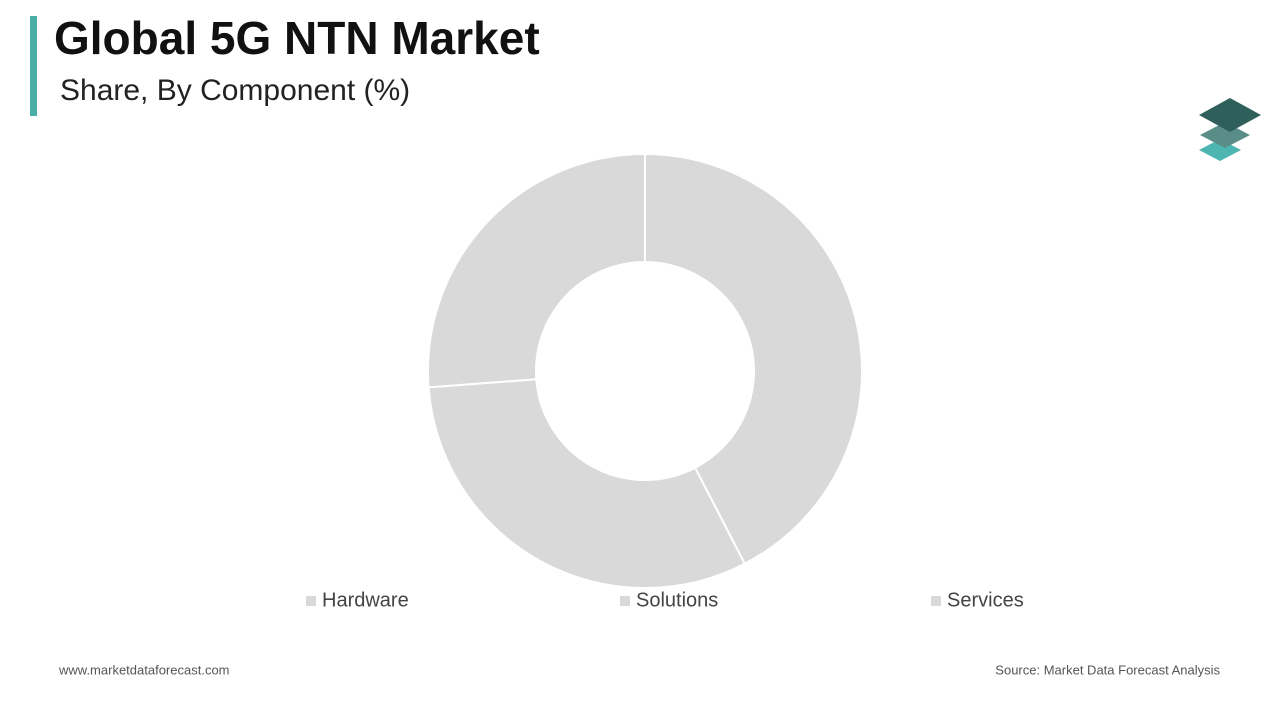 The height and width of the screenshot is (720, 1280). What do you see at coordinates (365, 600) in the screenshot?
I see `legend-label: Hardware` at bounding box center [365, 600].